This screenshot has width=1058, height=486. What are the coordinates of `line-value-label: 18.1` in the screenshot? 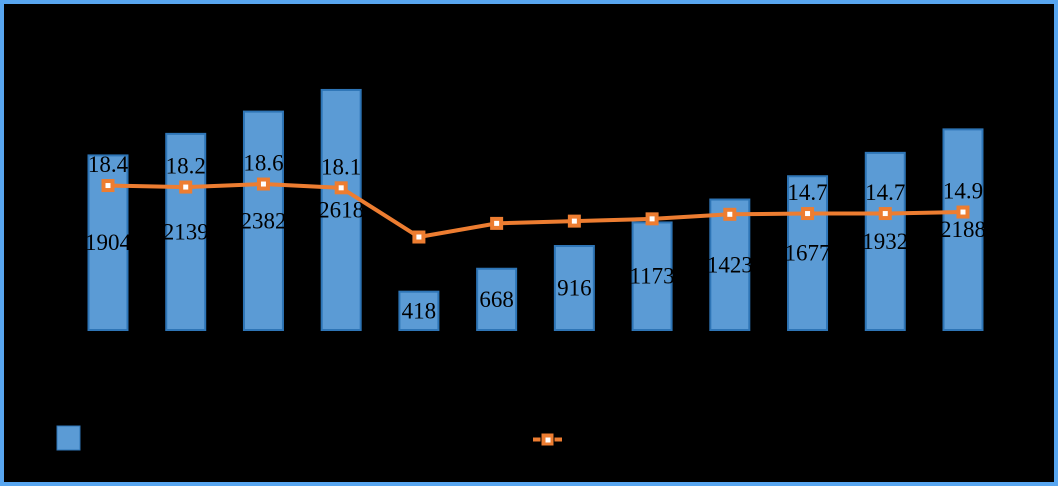 It's located at (341, 166).